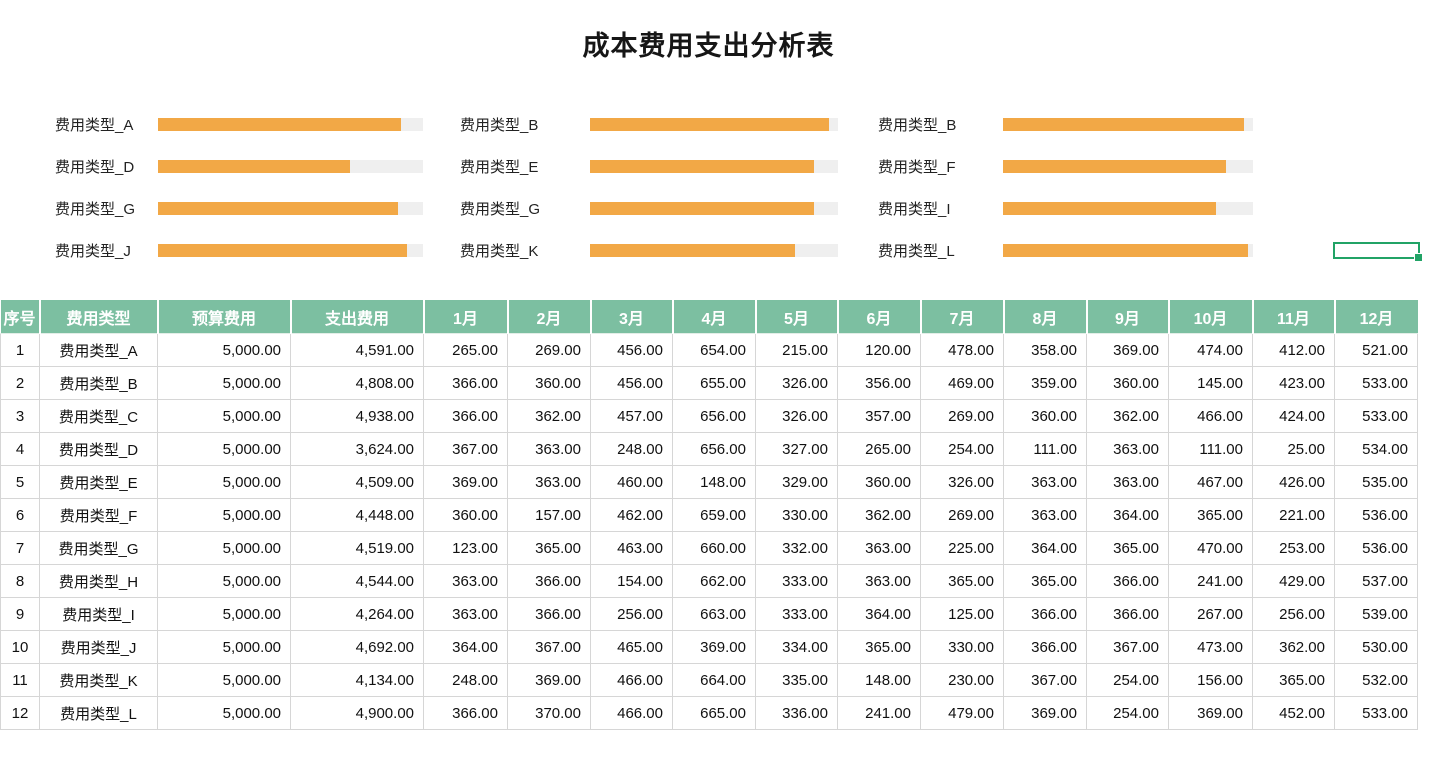 The image size is (1454, 767). I want to click on cell-m5: 335.00, so click(796, 680).